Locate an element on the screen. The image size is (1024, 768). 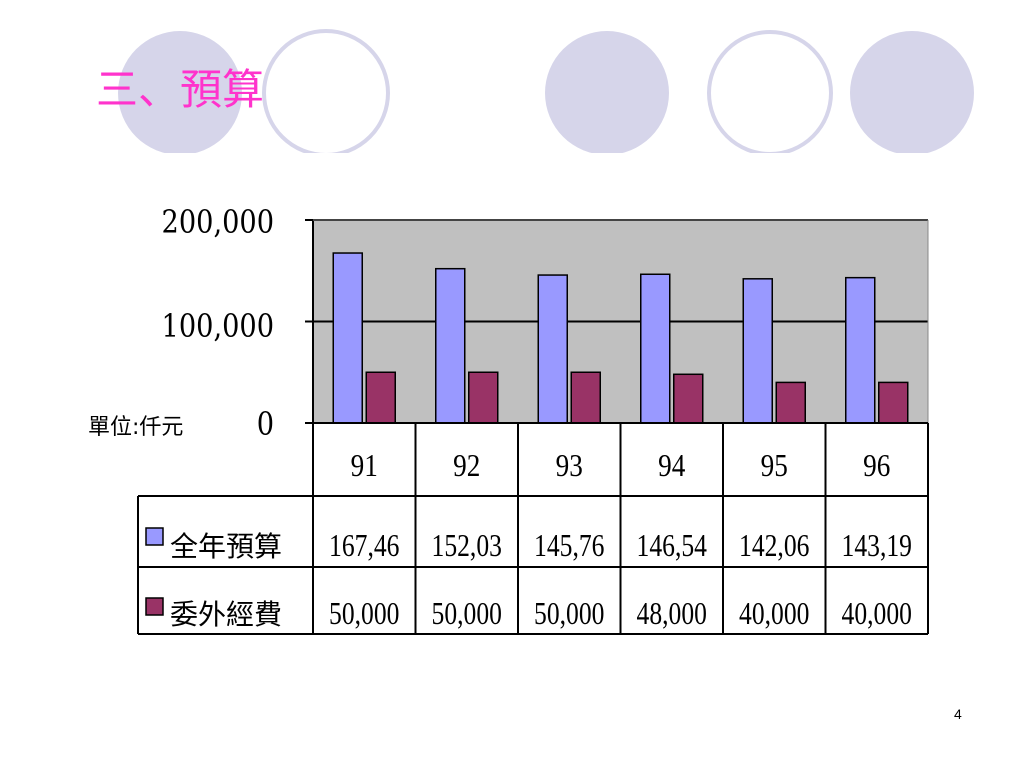
data-label-outsourcing-93: 50,000 is located at coordinates (569, 613).